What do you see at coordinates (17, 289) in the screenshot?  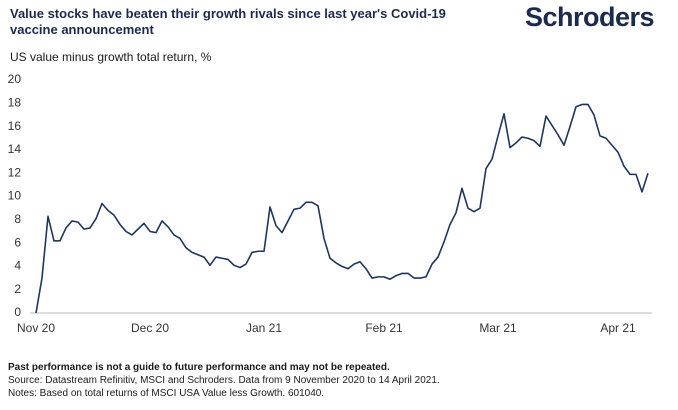 I see `y-tick-label: 2` at bounding box center [17, 289].